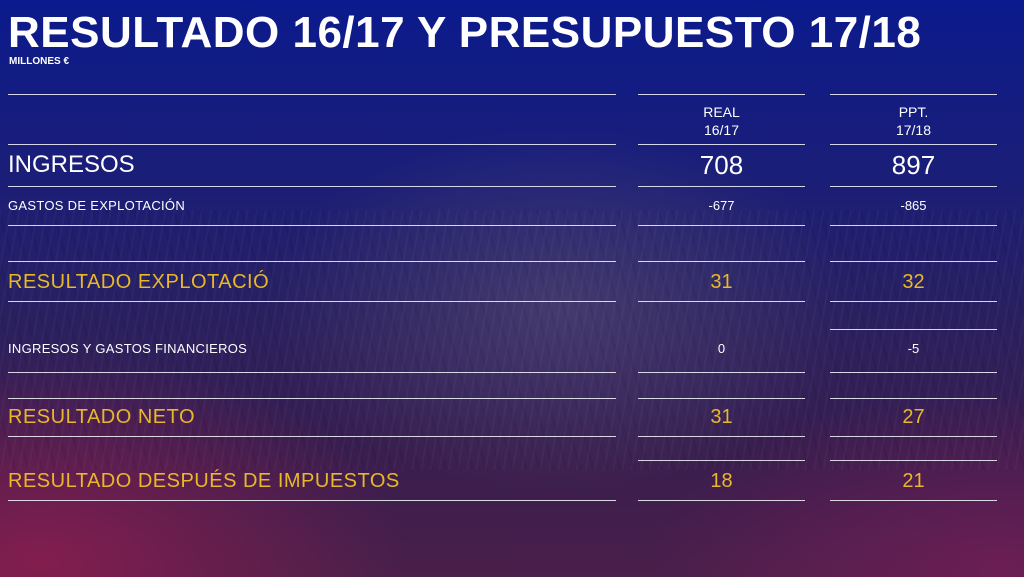 This screenshot has width=1024, height=577. What do you see at coordinates (71, 164) in the screenshot?
I see `row-label-ingresos: INGRESOS` at bounding box center [71, 164].